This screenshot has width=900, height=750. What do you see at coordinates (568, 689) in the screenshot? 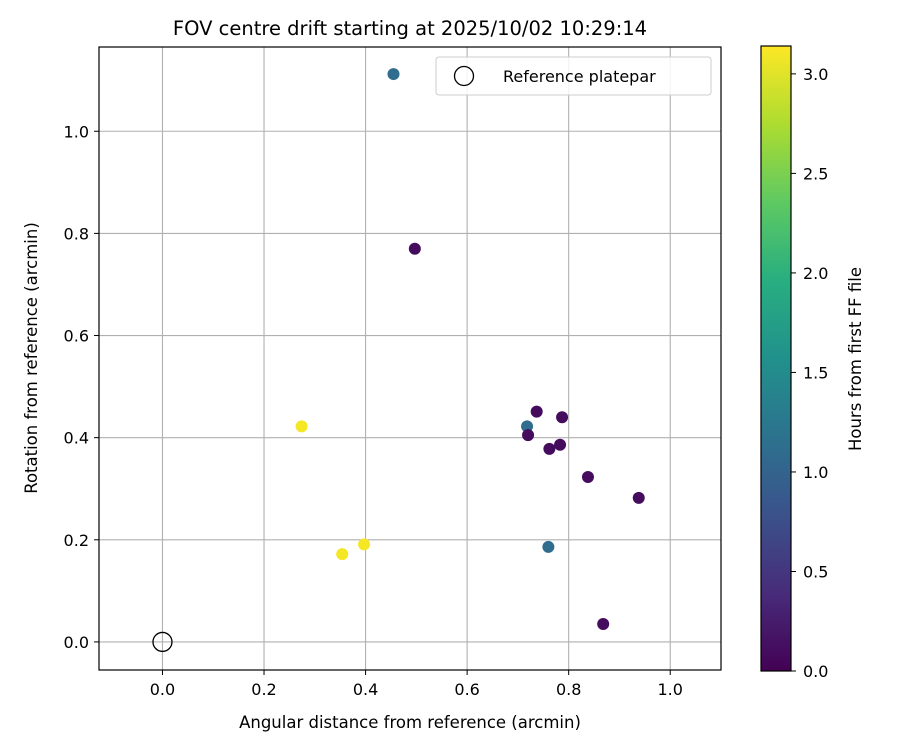
I see `x-tick-label: 0.8` at bounding box center [568, 689].